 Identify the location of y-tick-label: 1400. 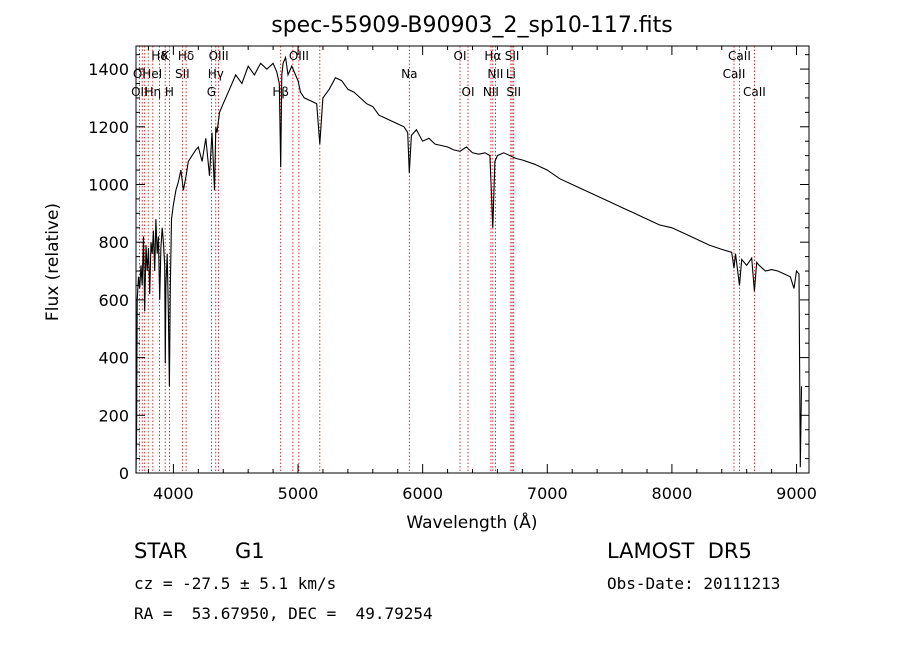
(108, 69).